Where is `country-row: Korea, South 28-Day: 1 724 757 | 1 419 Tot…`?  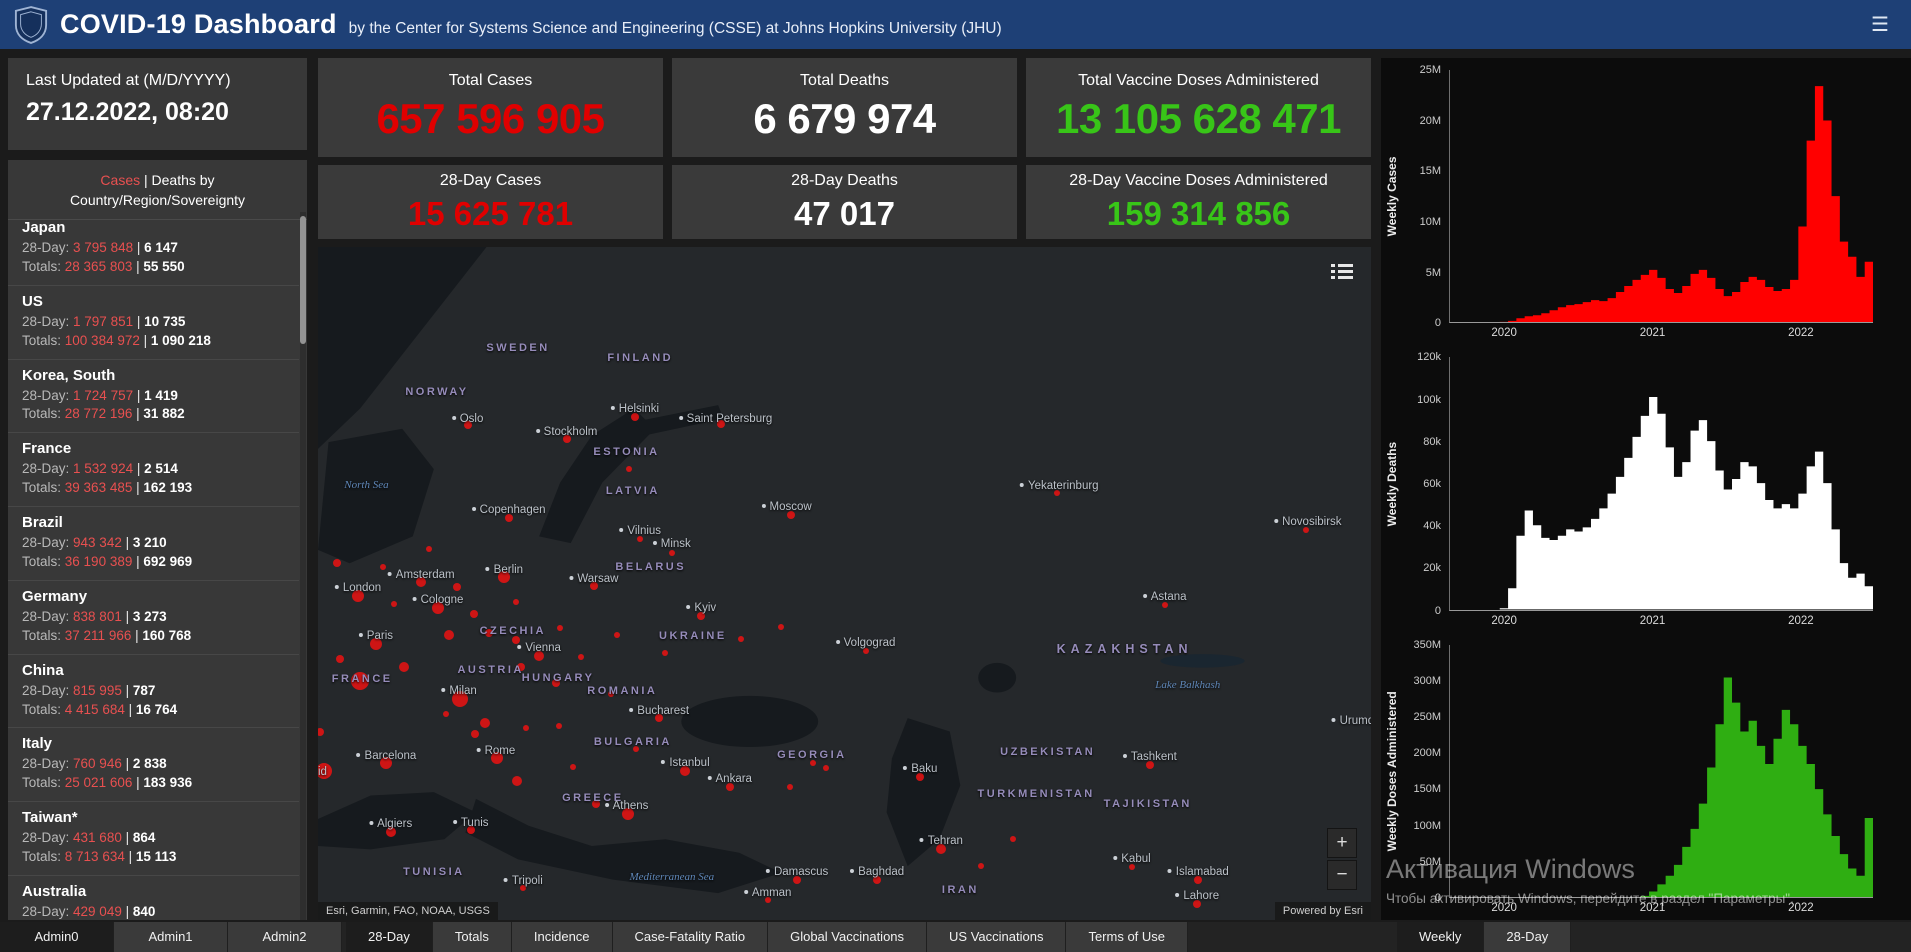
country-row: Korea, South 28-Day: 1 724 757 | 1 419 Tot… is located at coordinates (153, 397).